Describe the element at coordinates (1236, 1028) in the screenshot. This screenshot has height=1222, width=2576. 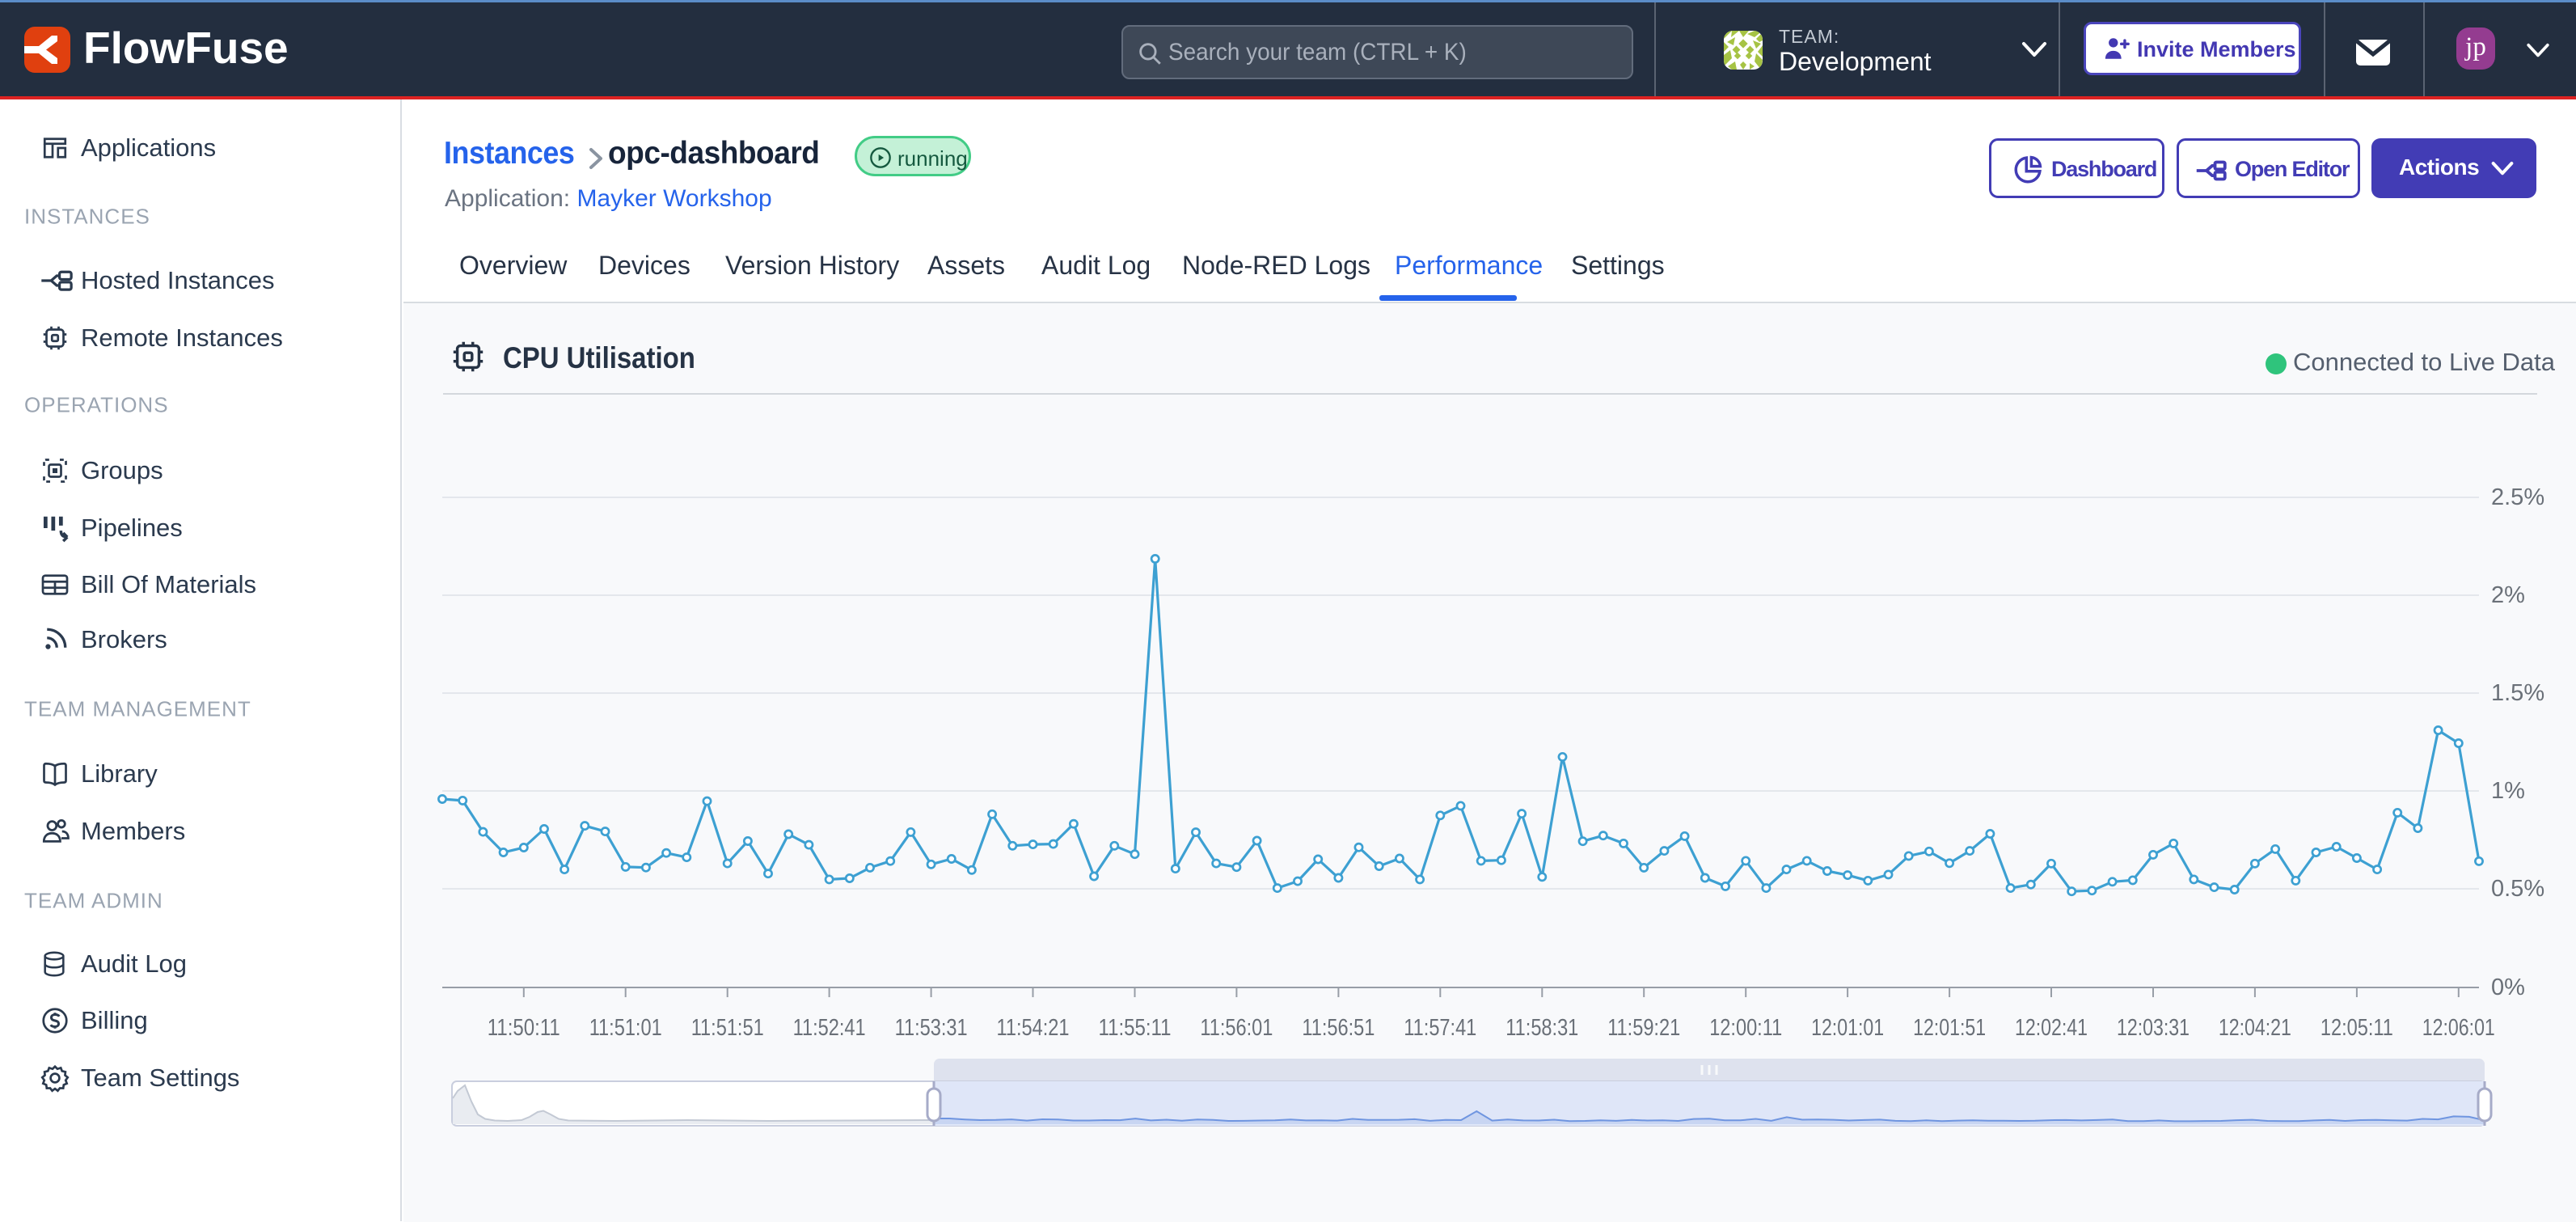
I see `svg-text: 11:56:01` at that location.